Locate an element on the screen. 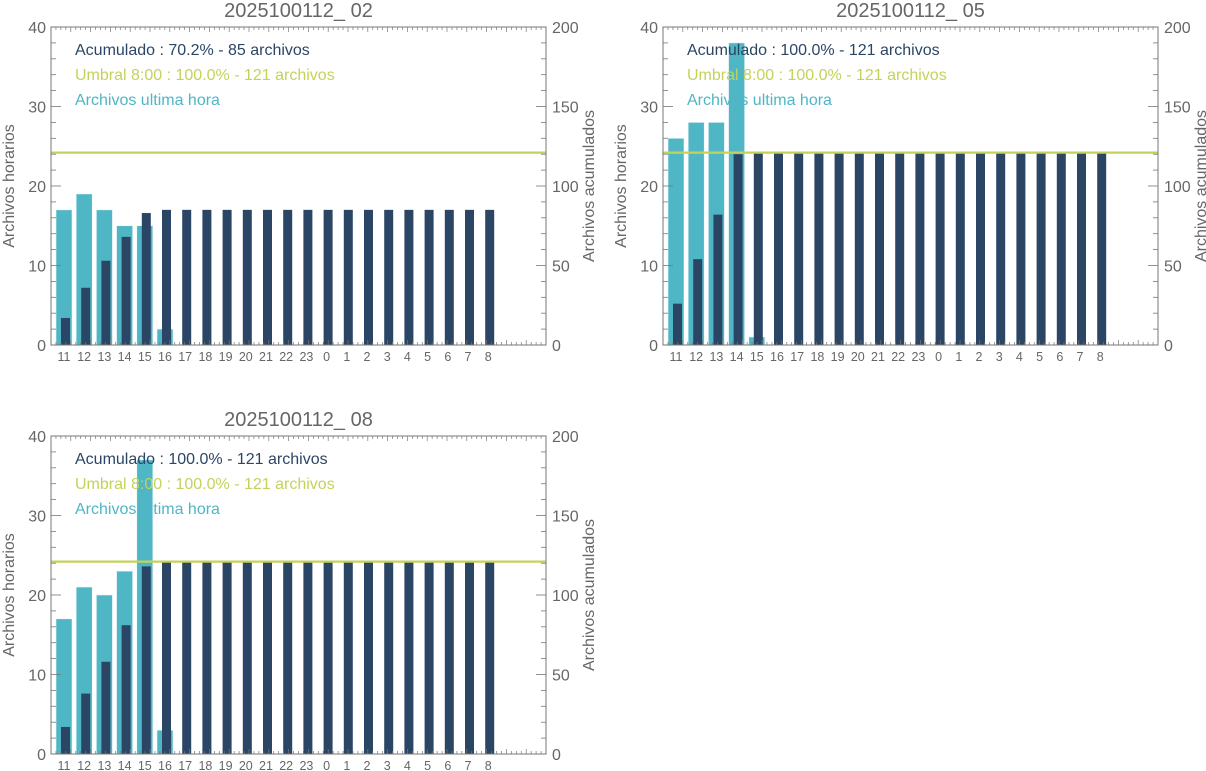 The height and width of the screenshot is (771, 1206). y-right-tick-label: 0 is located at coordinates (1168, 346).